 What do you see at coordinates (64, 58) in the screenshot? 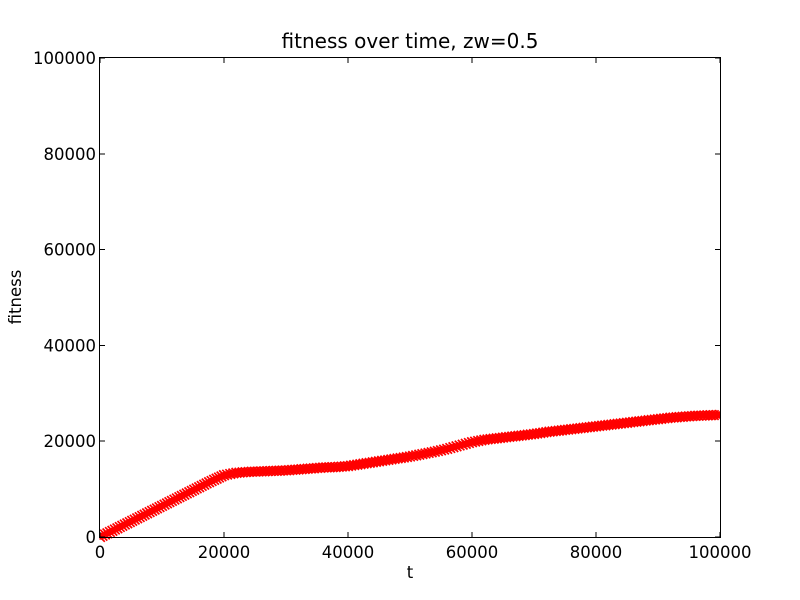
I see `y-tick-label: 100000` at bounding box center [64, 58].